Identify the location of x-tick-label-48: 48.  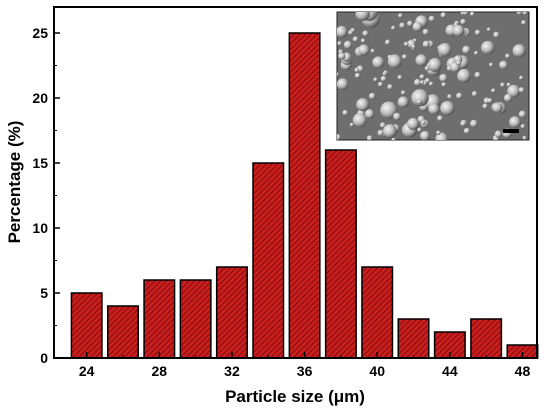
(523, 371).